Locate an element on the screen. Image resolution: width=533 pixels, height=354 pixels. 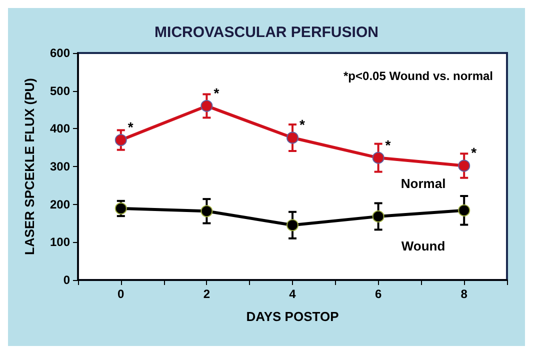
series-label: Normal is located at coordinates (423, 183).